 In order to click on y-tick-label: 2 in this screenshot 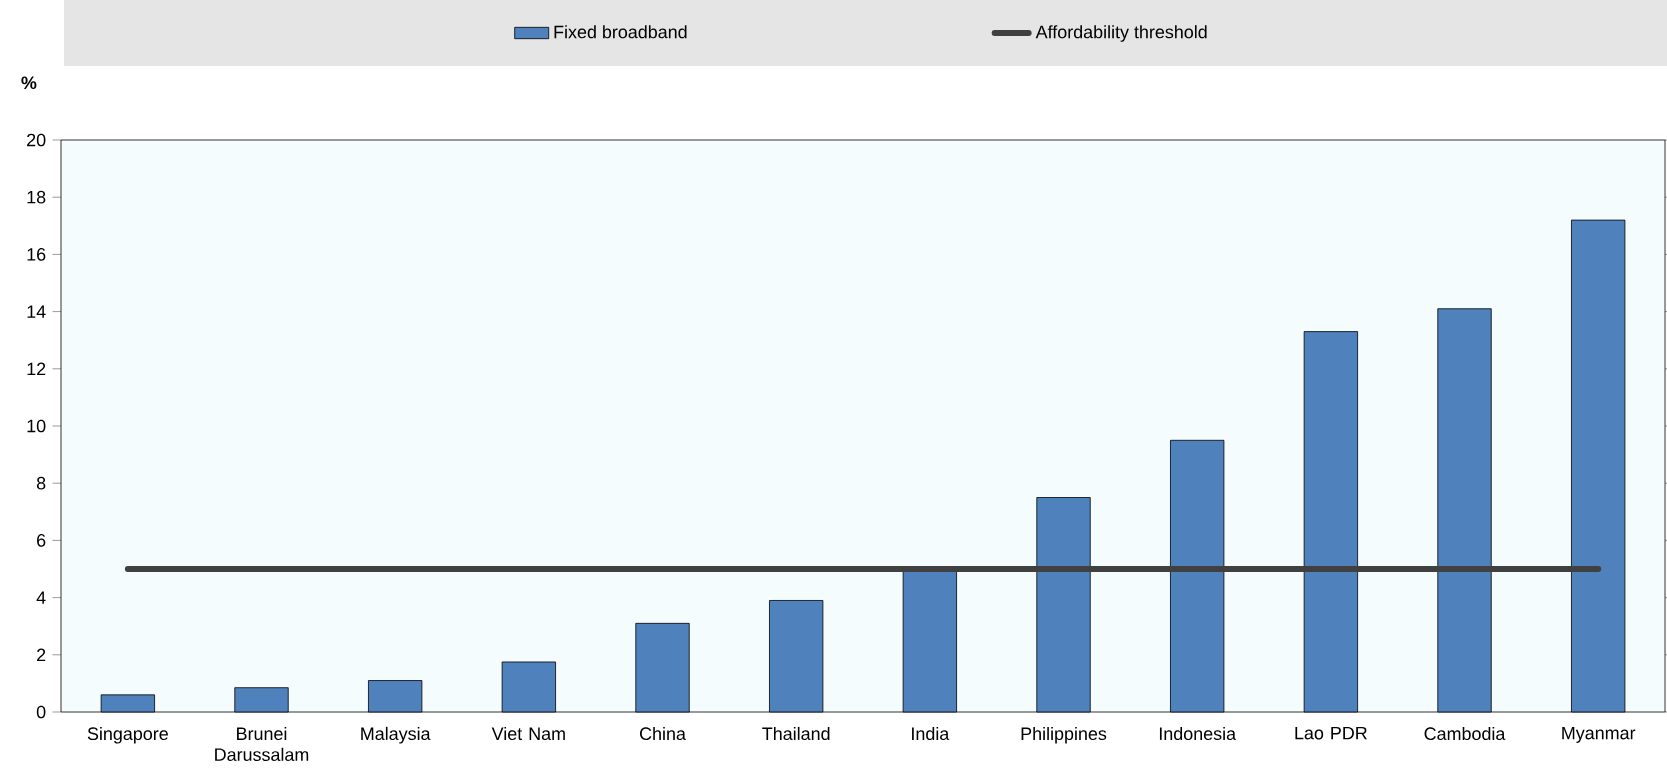, I will do `click(41, 655)`.